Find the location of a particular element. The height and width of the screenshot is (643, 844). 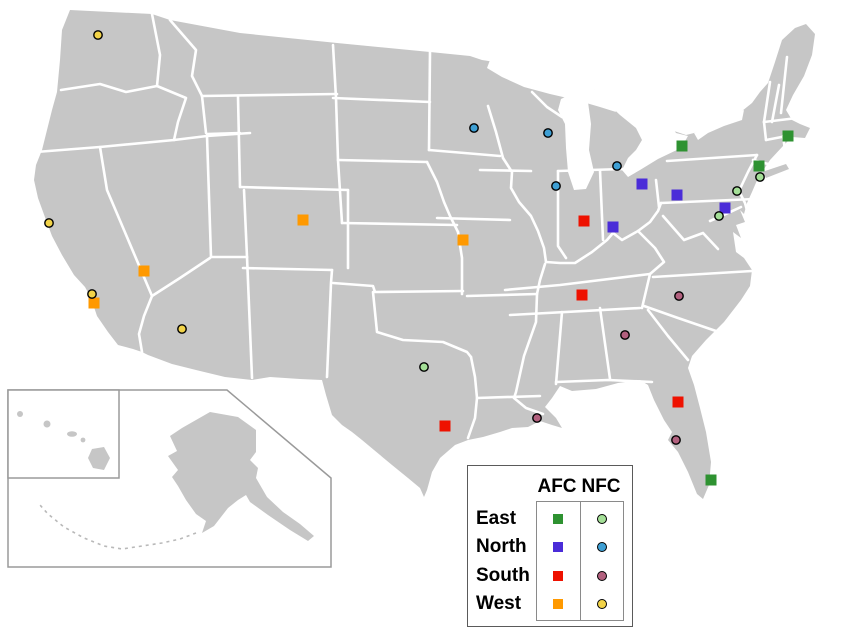

legend-header-nfc: NFC is located at coordinates (601, 486).